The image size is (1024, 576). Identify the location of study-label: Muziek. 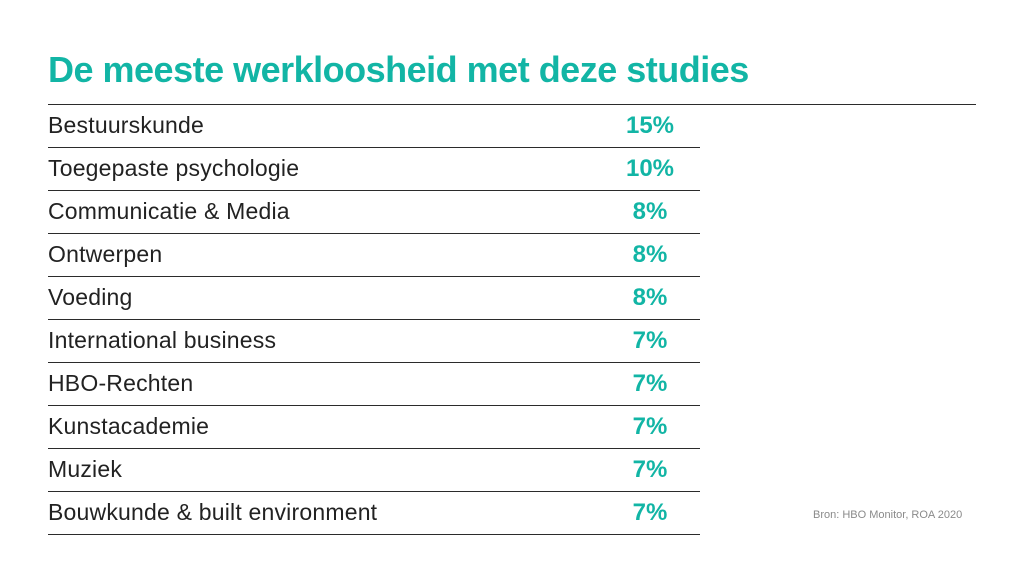
(85, 469).